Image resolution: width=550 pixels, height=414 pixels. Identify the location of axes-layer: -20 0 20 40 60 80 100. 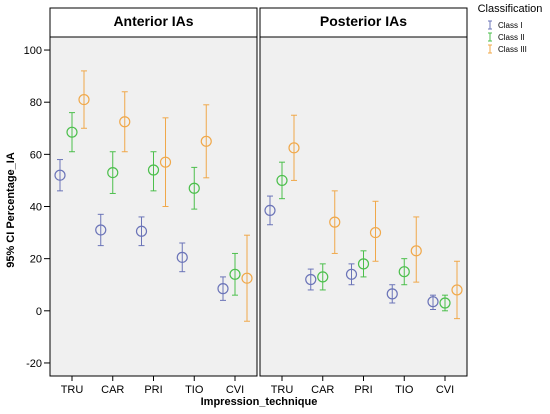
(37, 207).